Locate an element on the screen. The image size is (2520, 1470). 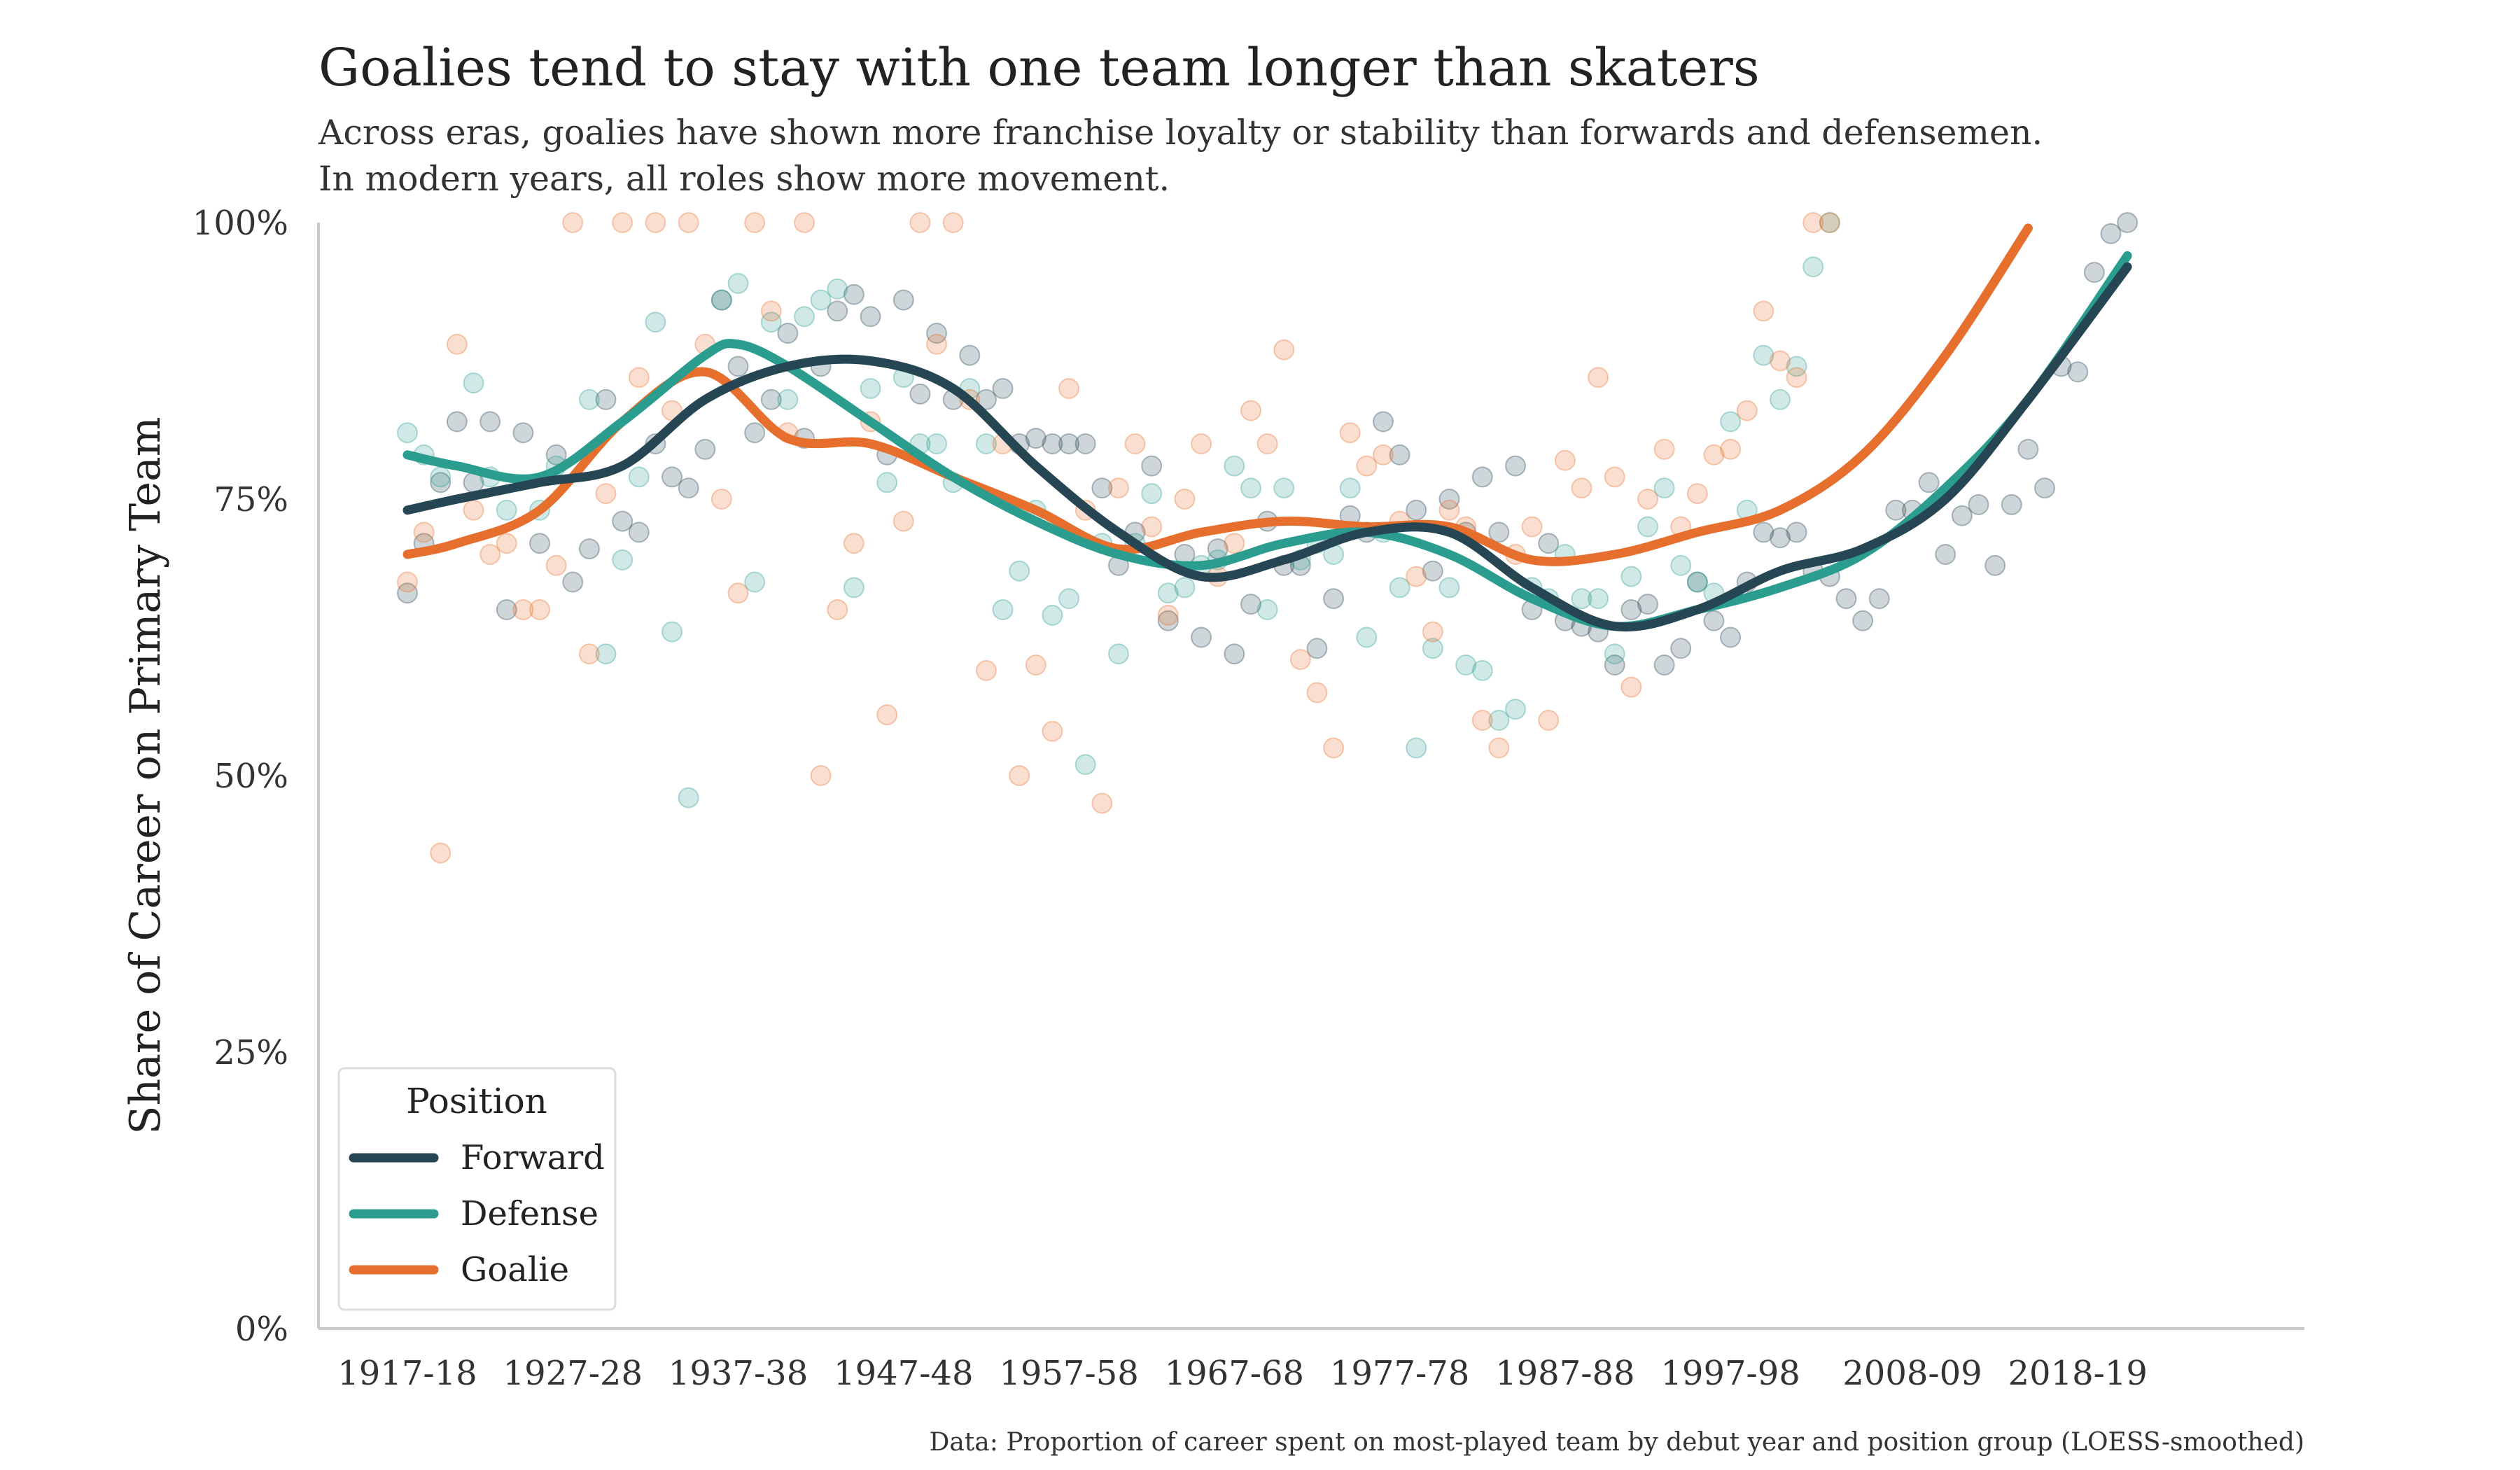
x-tick-label: 1947-48 is located at coordinates (903, 1373).